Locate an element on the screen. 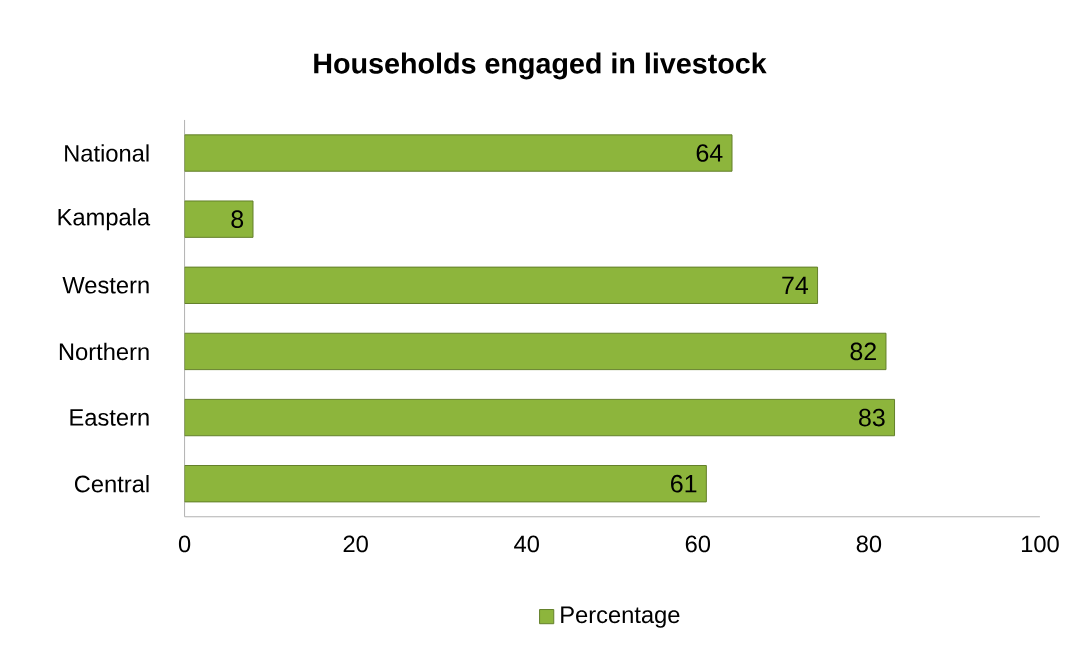 The height and width of the screenshot is (662, 1079). data-label: 83 is located at coordinates (872, 417).